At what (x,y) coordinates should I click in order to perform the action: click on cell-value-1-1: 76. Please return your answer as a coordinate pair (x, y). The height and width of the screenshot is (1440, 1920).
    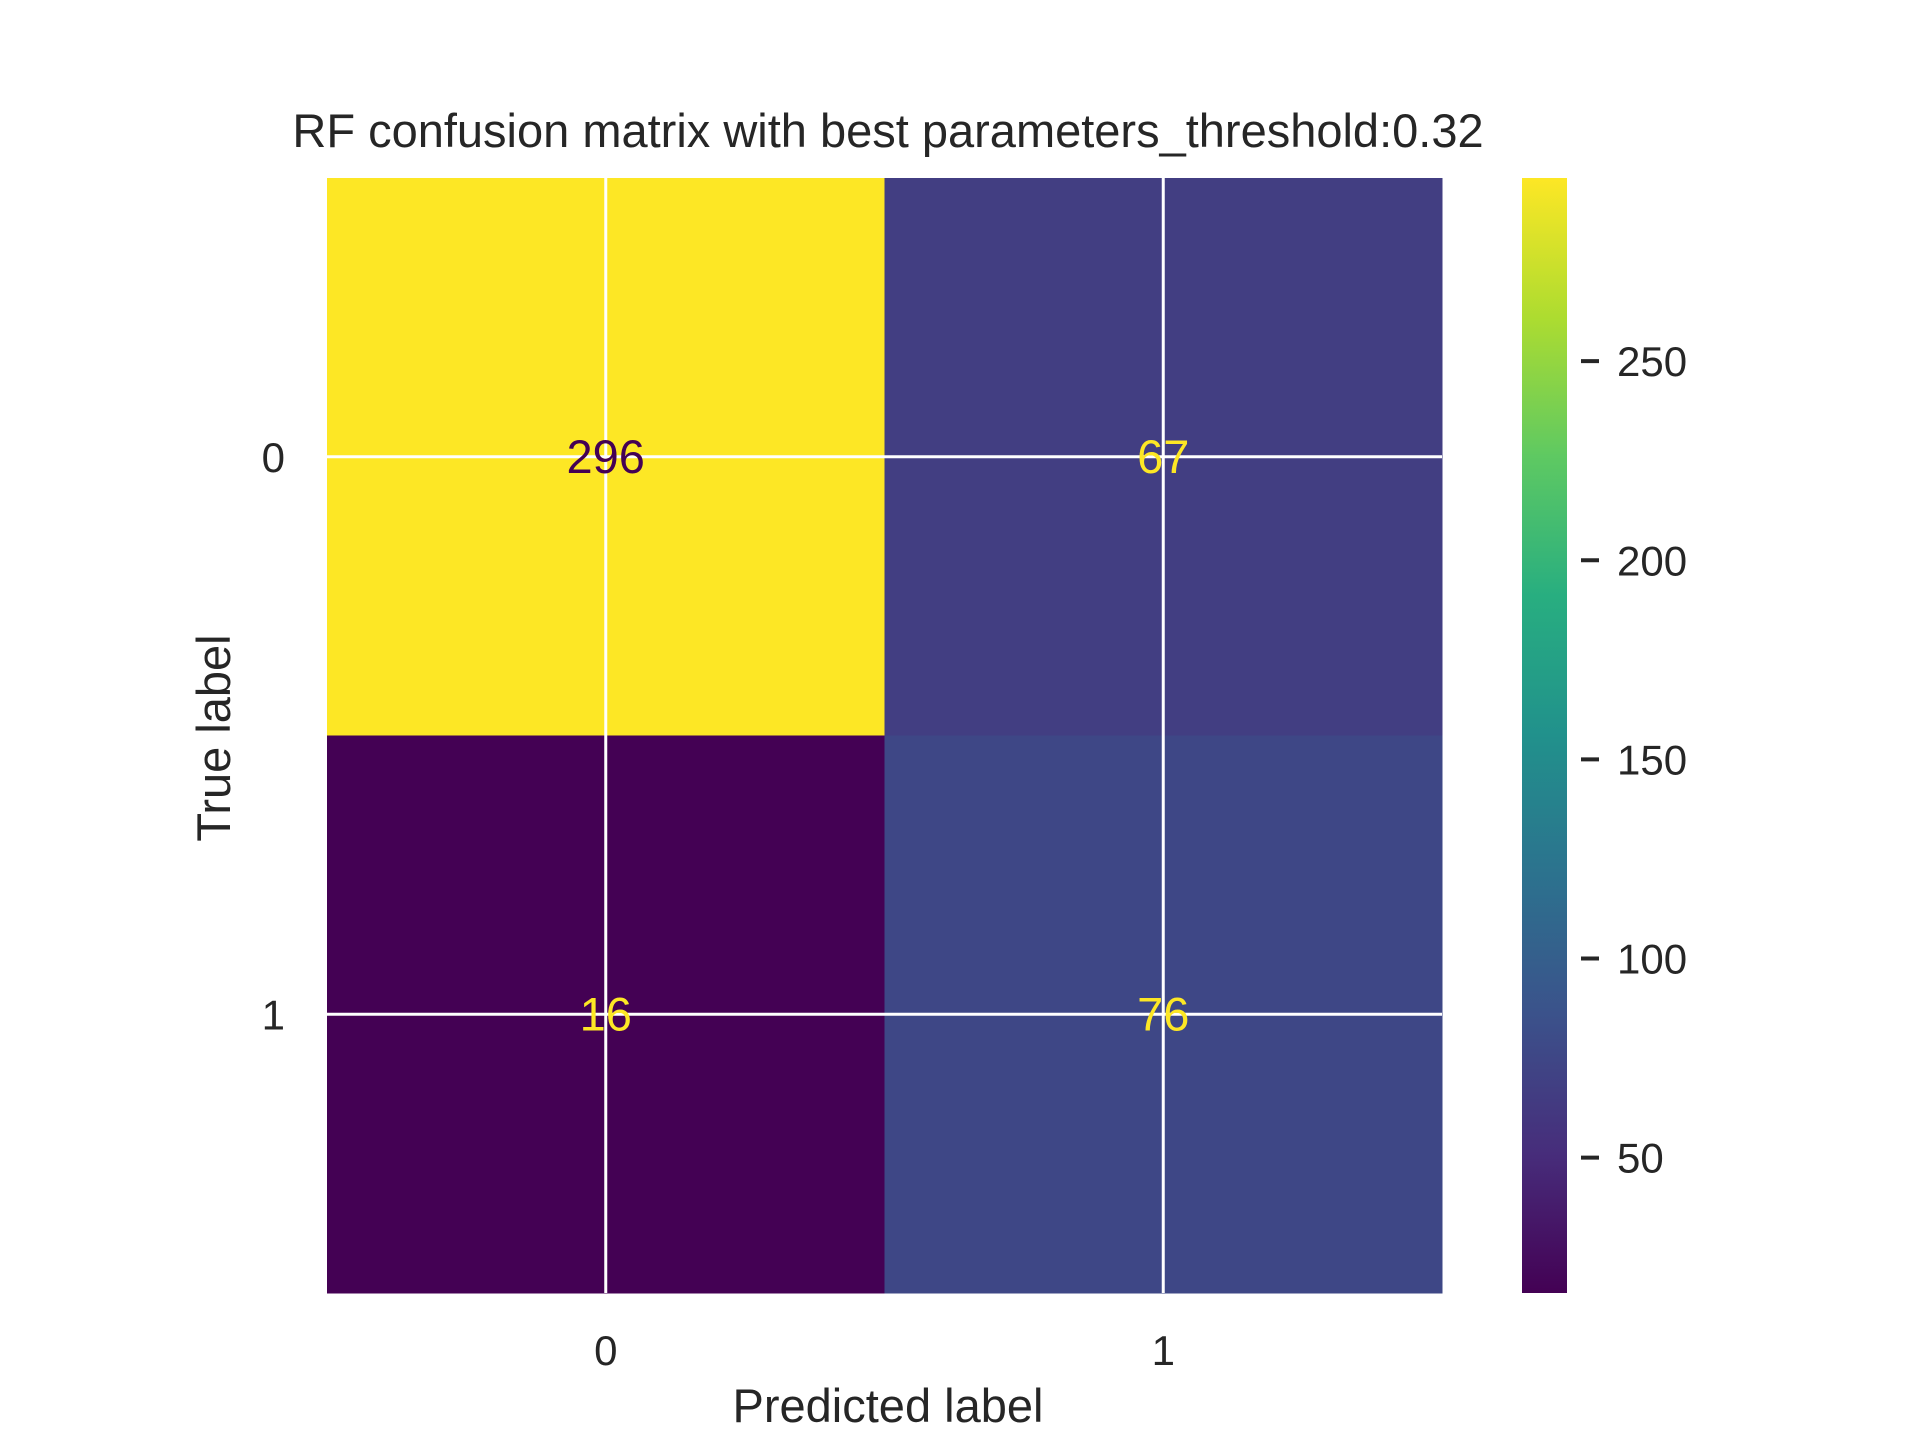
    Looking at the image, I should click on (1163, 1013).